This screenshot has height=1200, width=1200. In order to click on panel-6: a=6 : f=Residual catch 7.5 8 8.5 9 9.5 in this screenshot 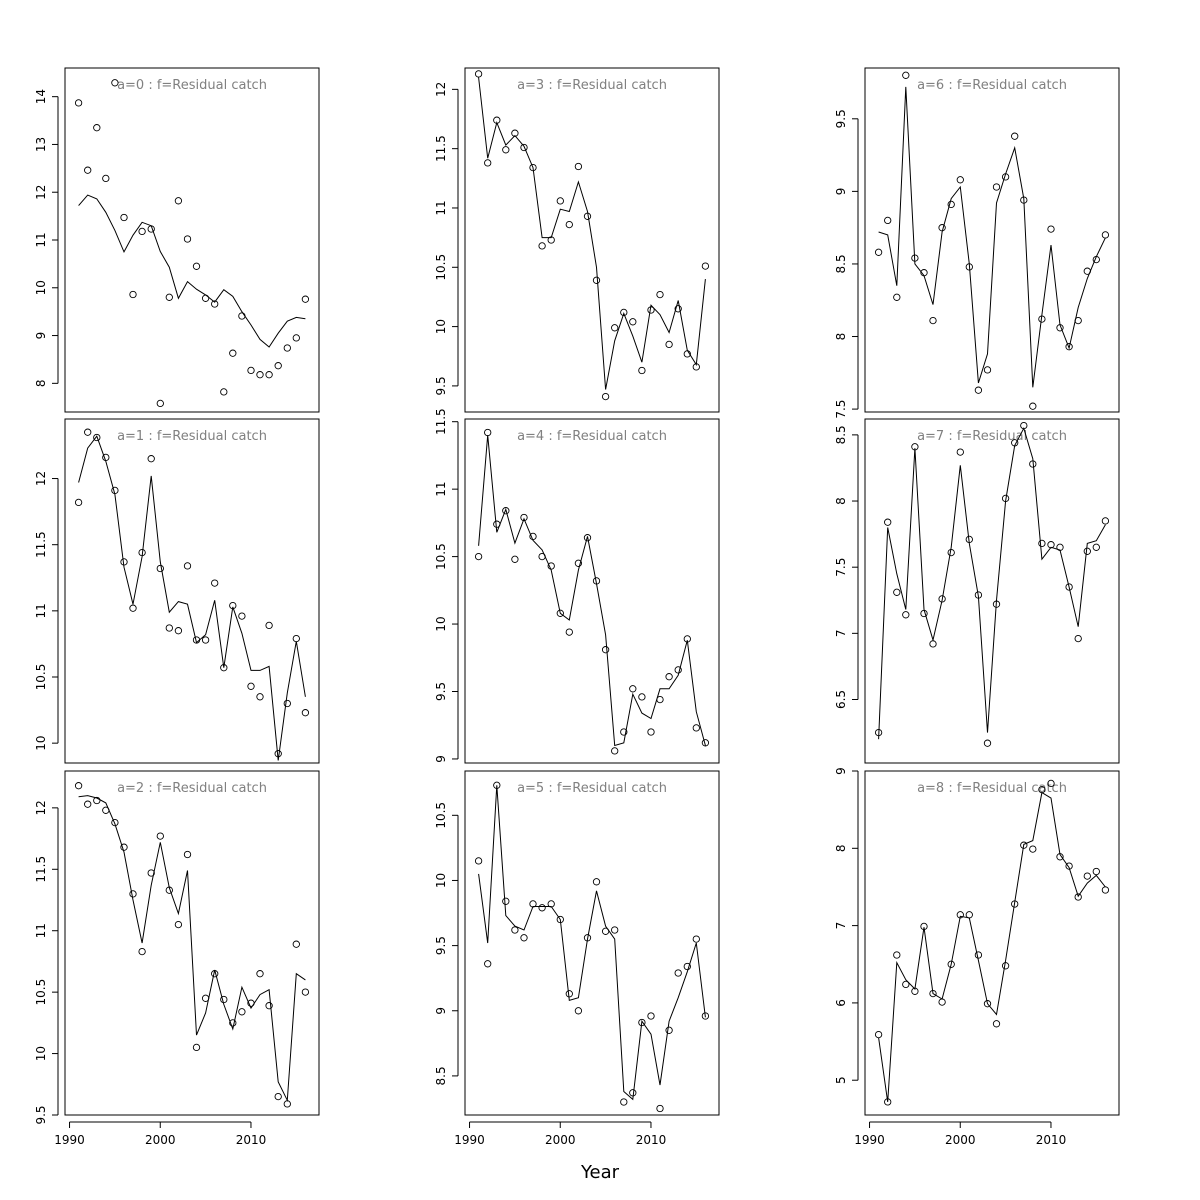, I will do `click(977, 243)`.